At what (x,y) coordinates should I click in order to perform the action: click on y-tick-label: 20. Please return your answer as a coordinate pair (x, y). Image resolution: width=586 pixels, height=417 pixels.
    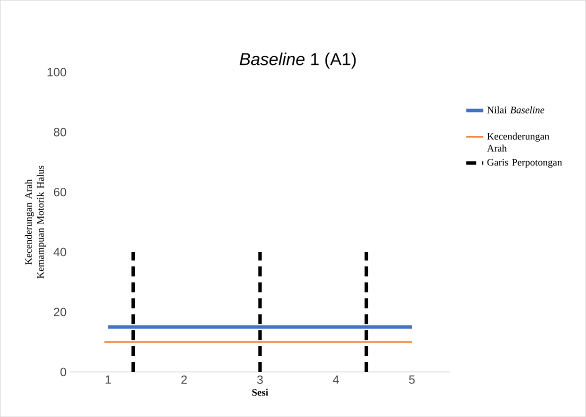
    Looking at the image, I should click on (60, 312).